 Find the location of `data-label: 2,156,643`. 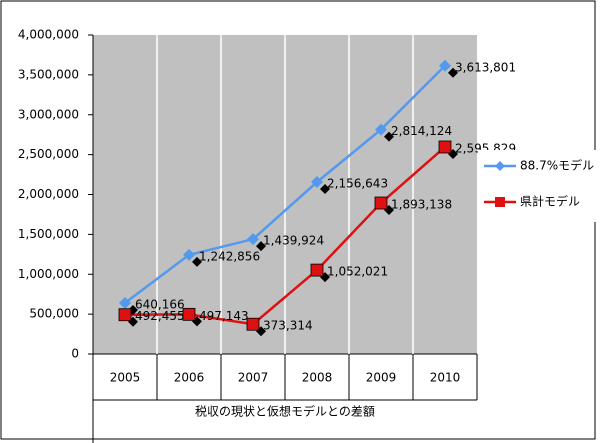

data-label: 2,156,643 is located at coordinates (357, 184).